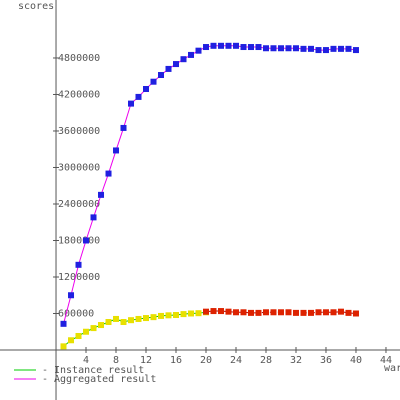  What do you see at coordinates (79, 167) in the screenshot?
I see `y-tick-label: 3000000` at bounding box center [79, 167].